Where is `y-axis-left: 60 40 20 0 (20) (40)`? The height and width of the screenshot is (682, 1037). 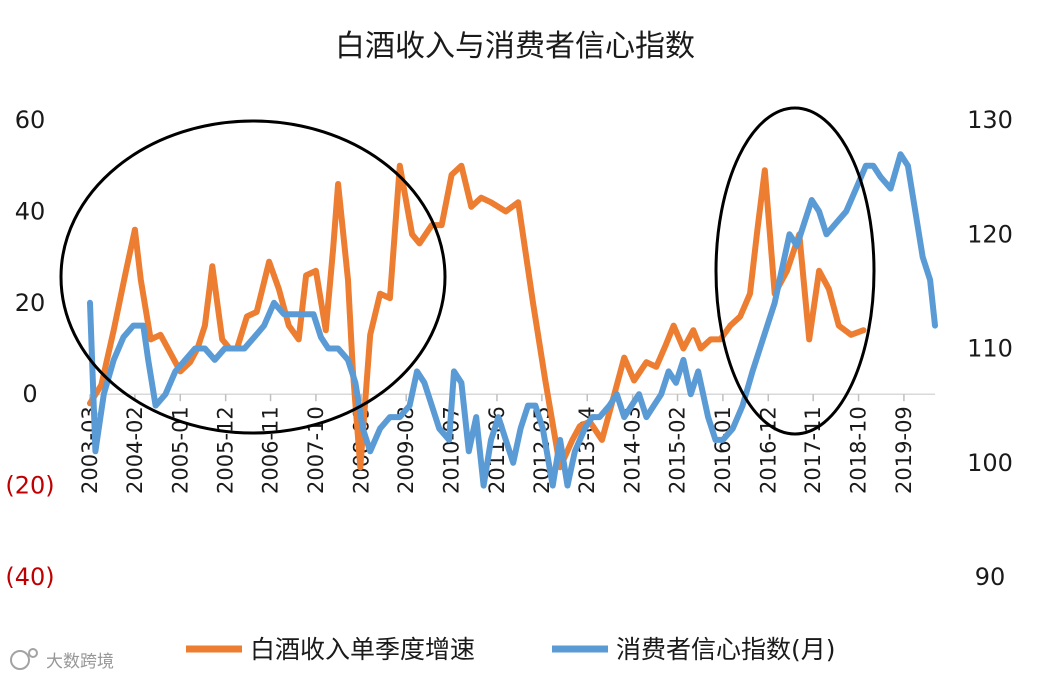
y-axis-left: 60 40 20 0 (20) (40) is located at coordinates (29, 348).